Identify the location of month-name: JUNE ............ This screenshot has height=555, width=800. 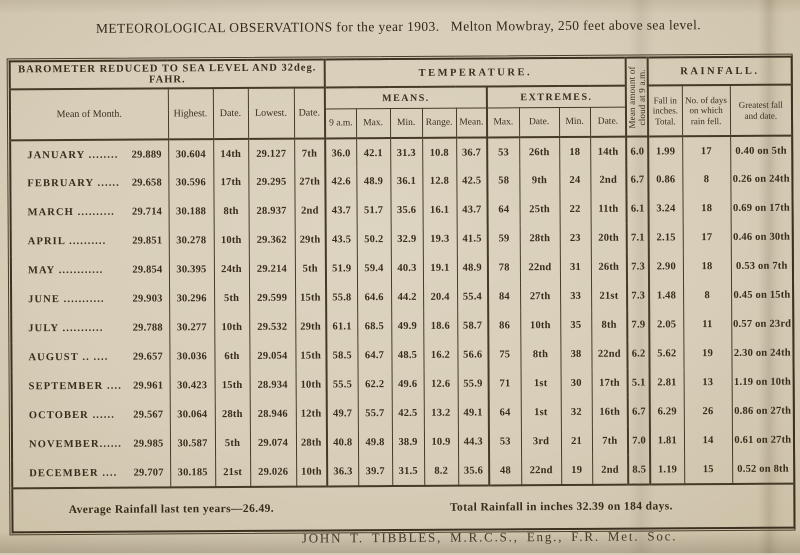
(66, 299).